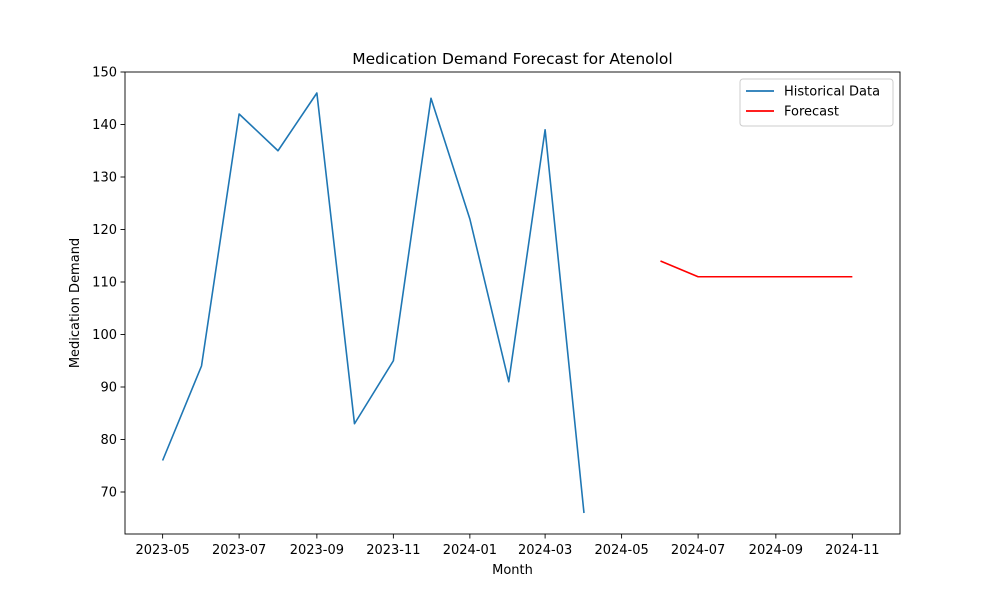  Describe the element at coordinates (162, 550) in the screenshot. I see `x-tick-label: 2023-05` at that location.